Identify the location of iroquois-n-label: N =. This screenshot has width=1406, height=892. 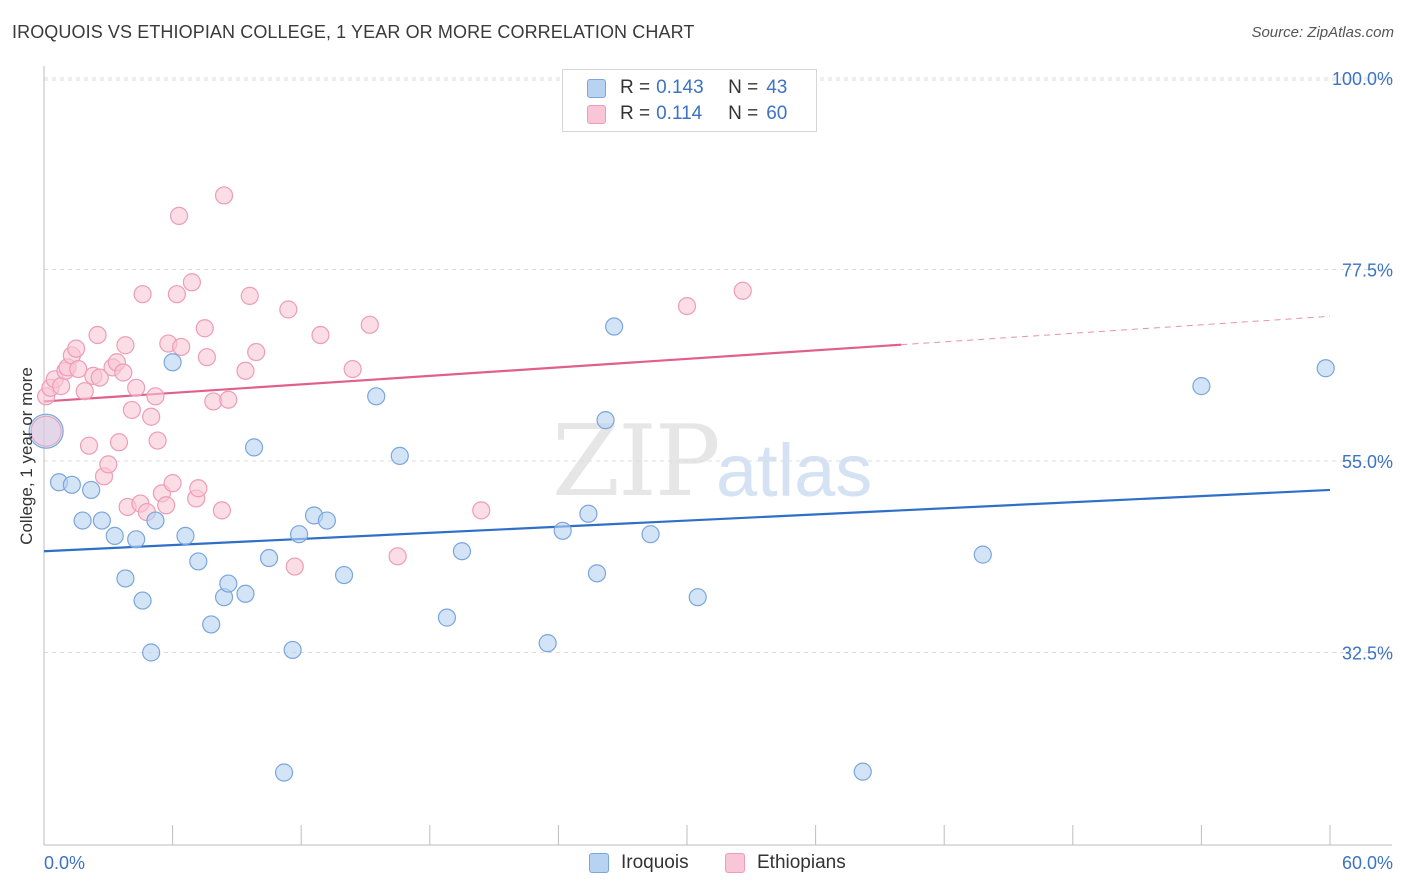
(743, 87).